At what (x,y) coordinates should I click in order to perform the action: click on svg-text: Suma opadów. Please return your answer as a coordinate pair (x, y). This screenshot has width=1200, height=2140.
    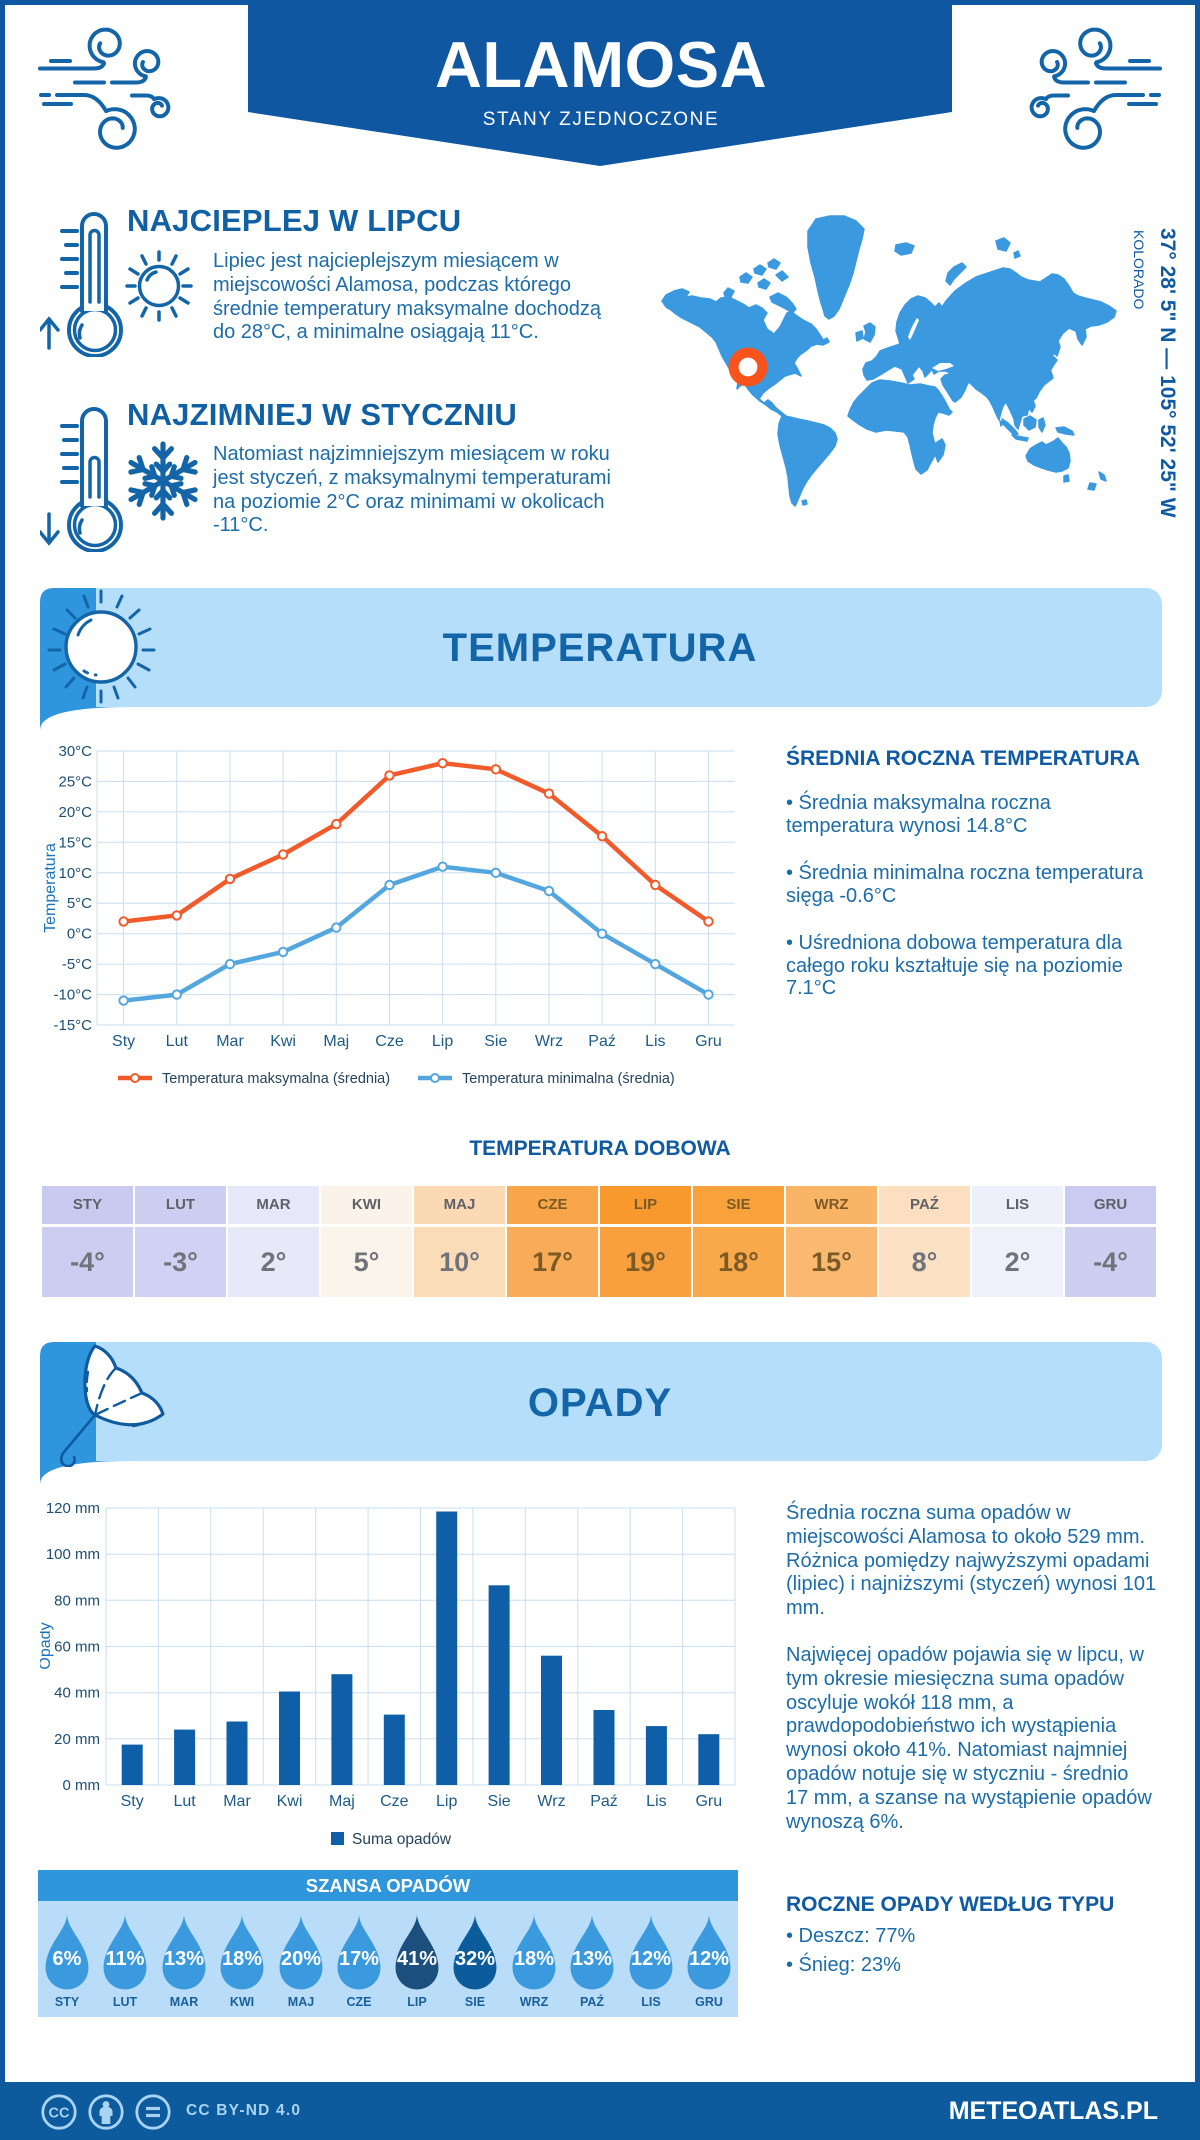
    Looking at the image, I should click on (402, 1839).